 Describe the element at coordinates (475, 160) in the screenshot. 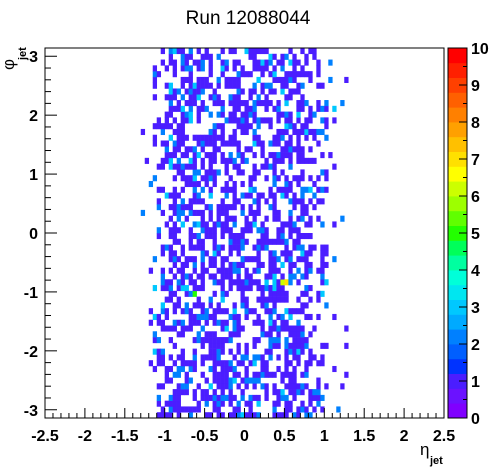

I see `colorbar-tick-label: 7` at that location.